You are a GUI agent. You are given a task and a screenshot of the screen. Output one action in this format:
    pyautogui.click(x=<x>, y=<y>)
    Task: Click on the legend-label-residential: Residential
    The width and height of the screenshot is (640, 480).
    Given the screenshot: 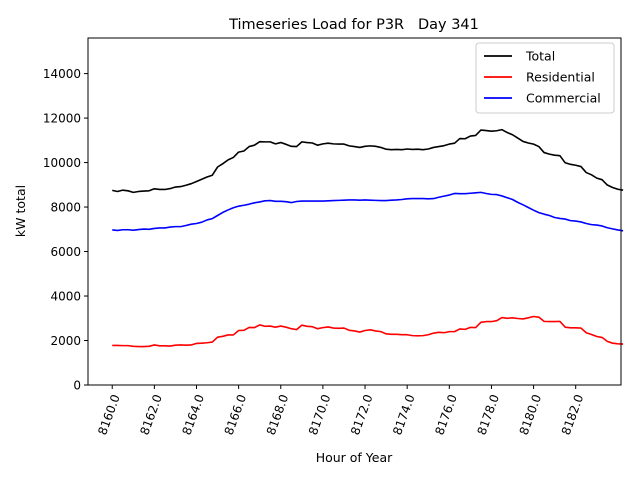 What is the action you would take?
    pyautogui.click(x=560, y=77)
    